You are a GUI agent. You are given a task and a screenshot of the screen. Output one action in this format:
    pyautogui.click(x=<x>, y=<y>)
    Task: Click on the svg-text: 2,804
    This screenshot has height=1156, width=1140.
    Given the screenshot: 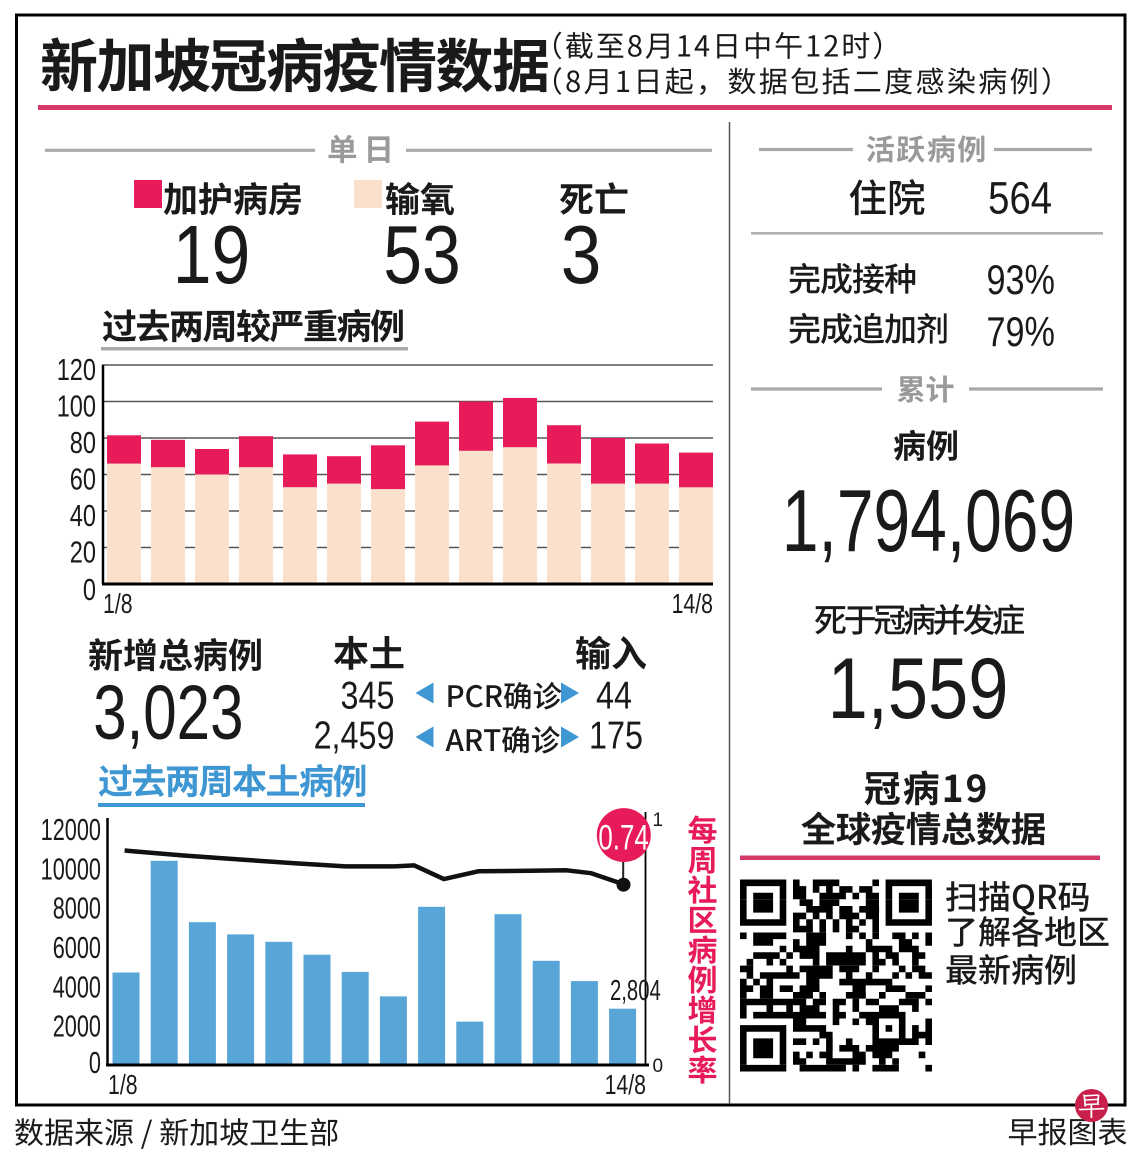 What is the action you would take?
    pyautogui.click(x=635, y=991)
    